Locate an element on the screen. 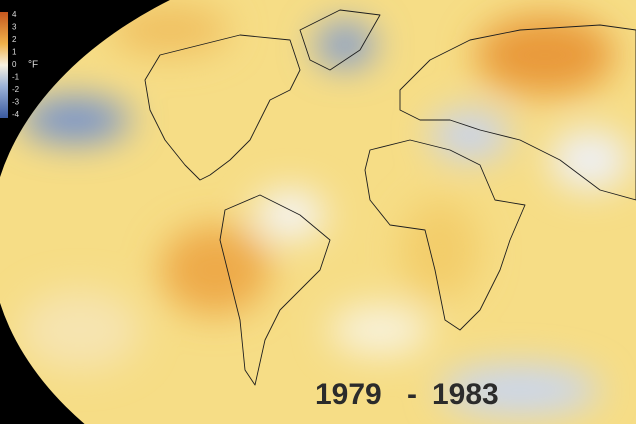  colorbar-tick-label: -2 is located at coordinates (16, 89).